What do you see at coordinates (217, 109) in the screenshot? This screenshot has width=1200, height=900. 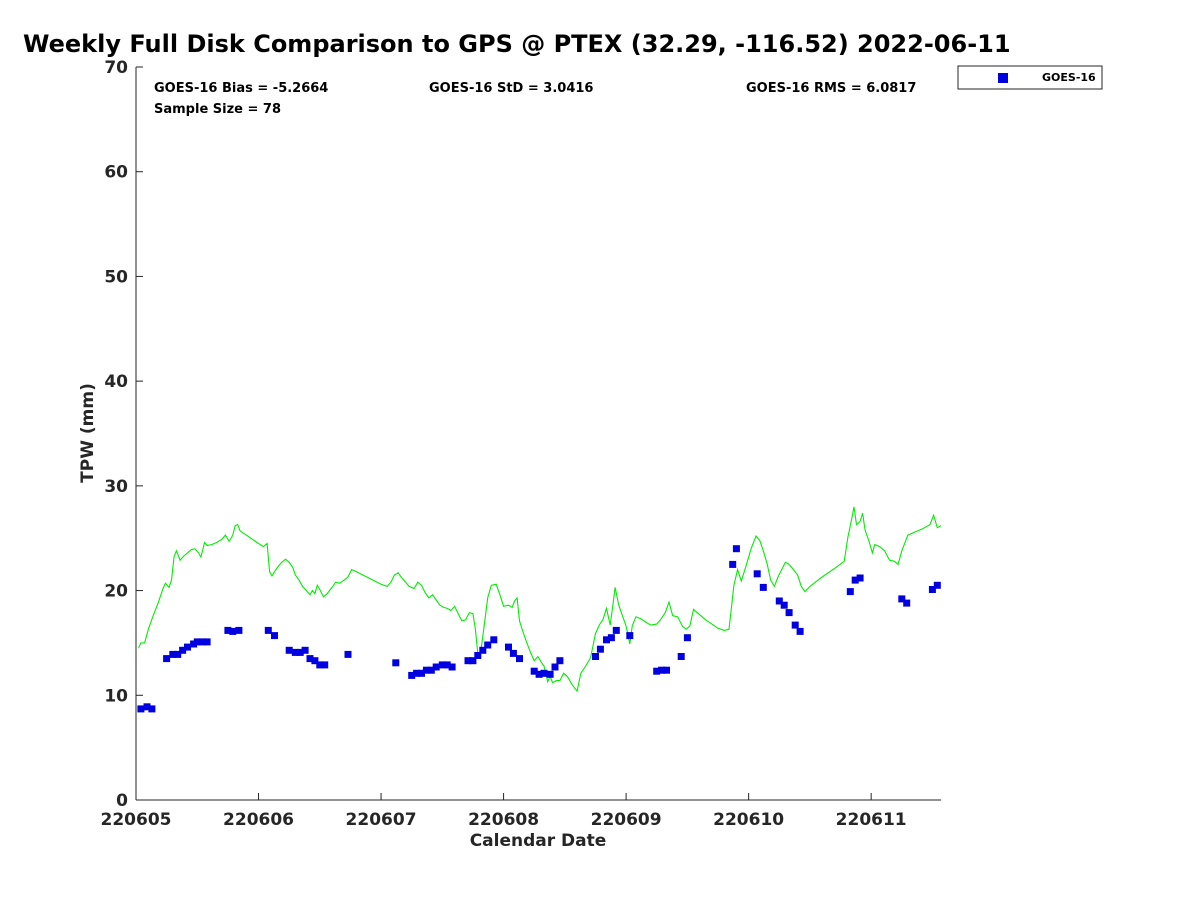 I see `sample-size-stat: Sample Size = 78` at bounding box center [217, 109].